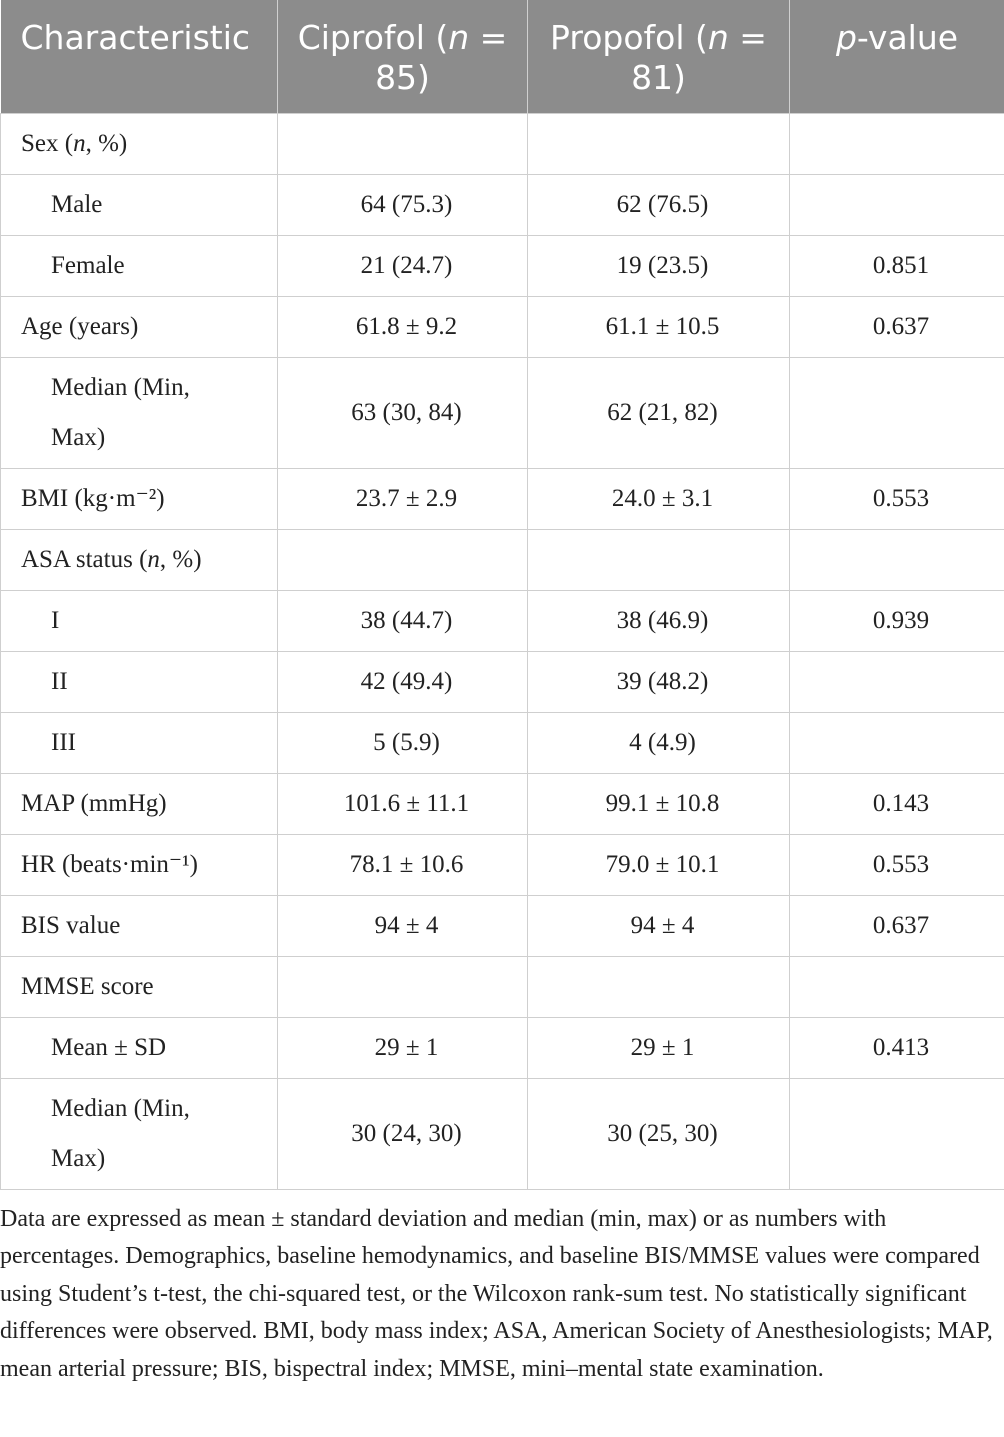 The image size is (1004, 1437). I want to click on cell-text: 79.0 ± 10.1, so click(662, 864).